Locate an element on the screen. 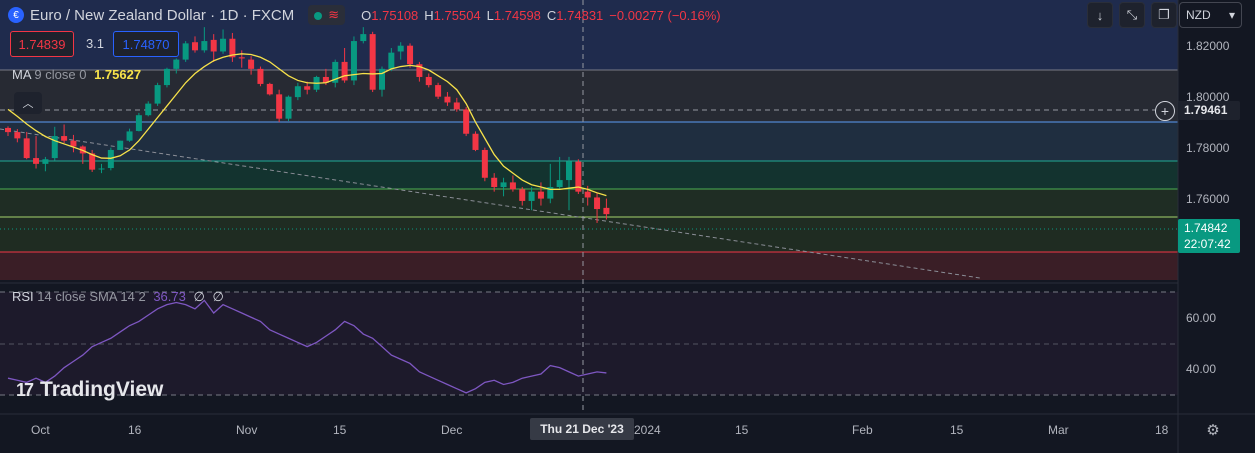  time-tick: Nov is located at coordinates (247, 430).